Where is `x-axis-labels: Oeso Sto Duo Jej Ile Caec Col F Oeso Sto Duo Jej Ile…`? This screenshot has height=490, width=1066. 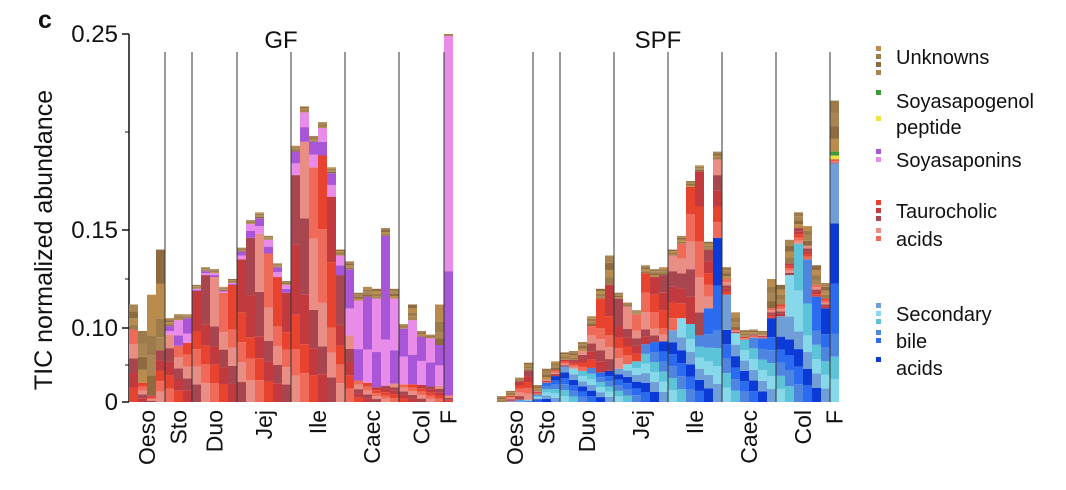 x-axis-labels: Oeso Sto Duo Jej Ile Caec Col F Oeso Sto Duo Jej Ile… is located at coordinates (491, 437).